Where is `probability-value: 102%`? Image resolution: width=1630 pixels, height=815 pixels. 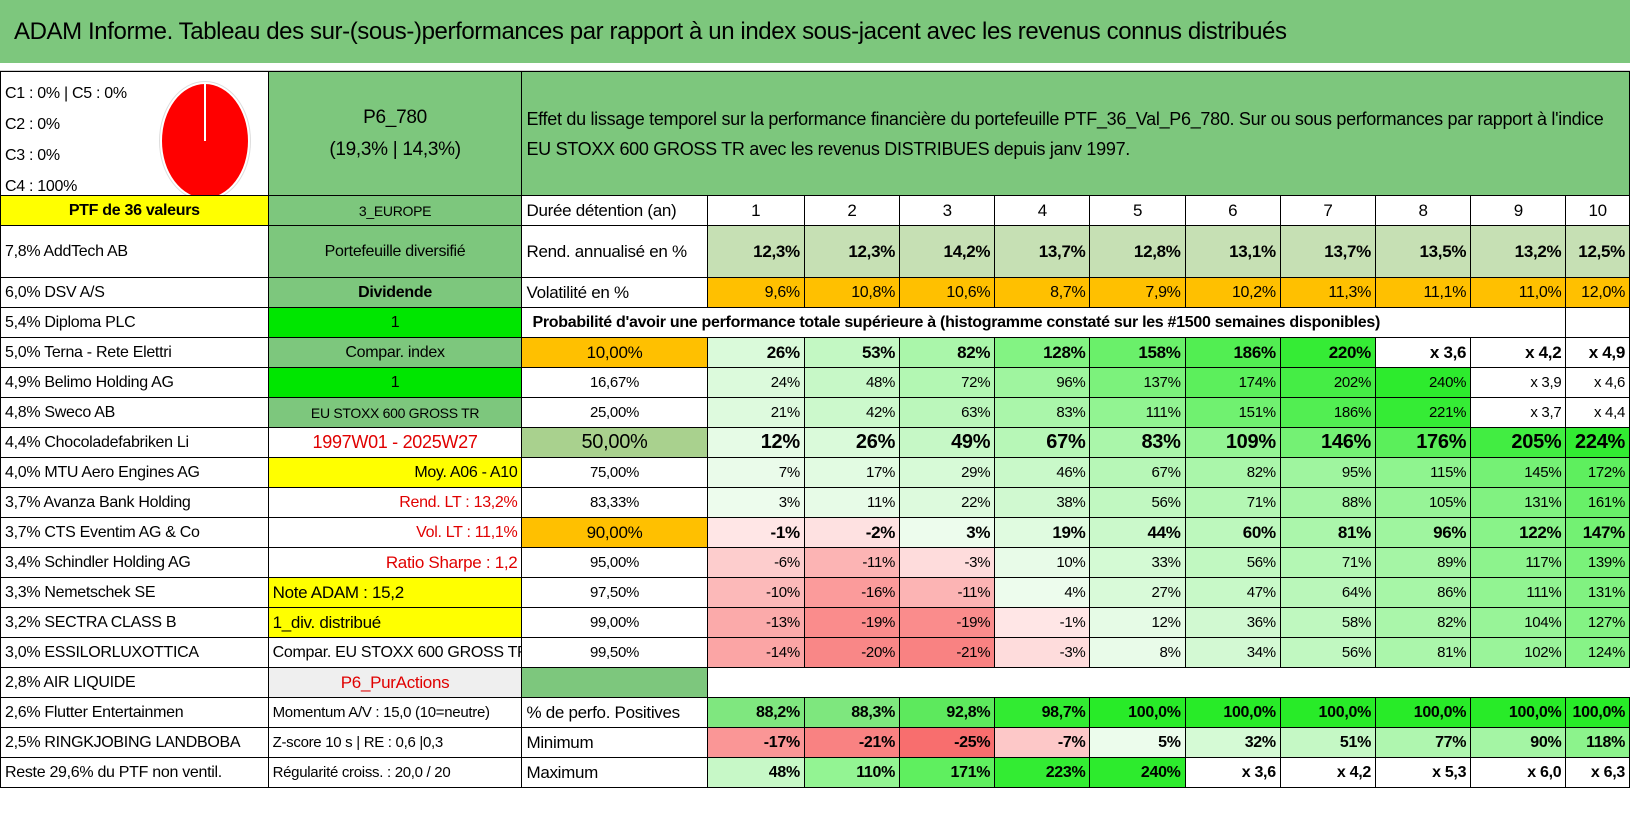
probability-value: 102% is located at coordinates (1518, 652).